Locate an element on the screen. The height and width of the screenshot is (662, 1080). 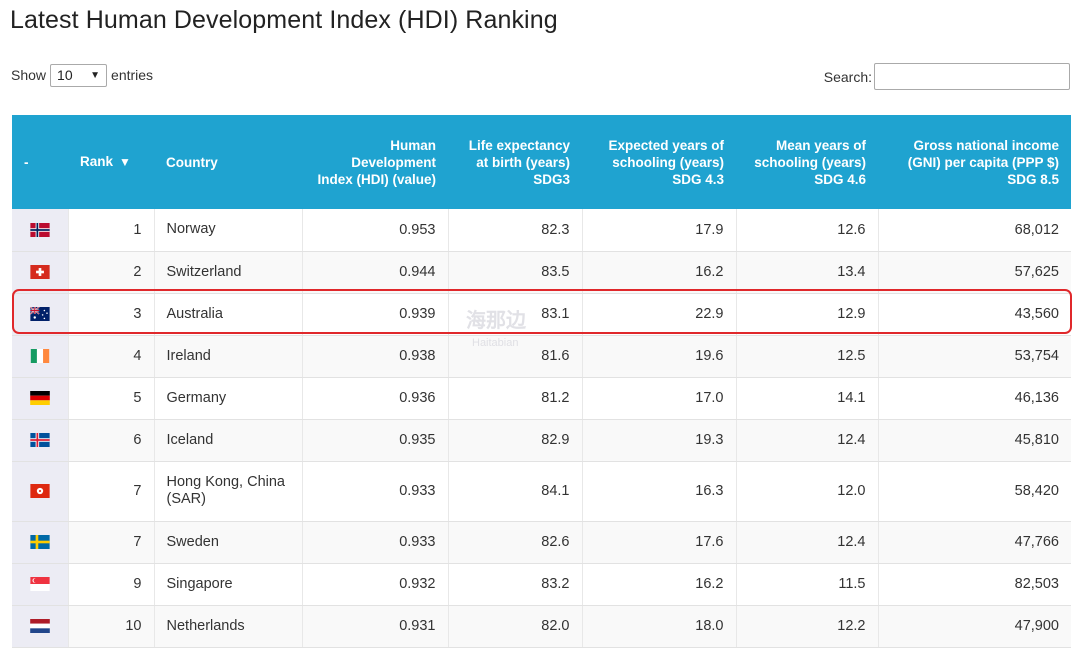
mean-schooling-cell: 13.4 is located at coordinates (807, 272).